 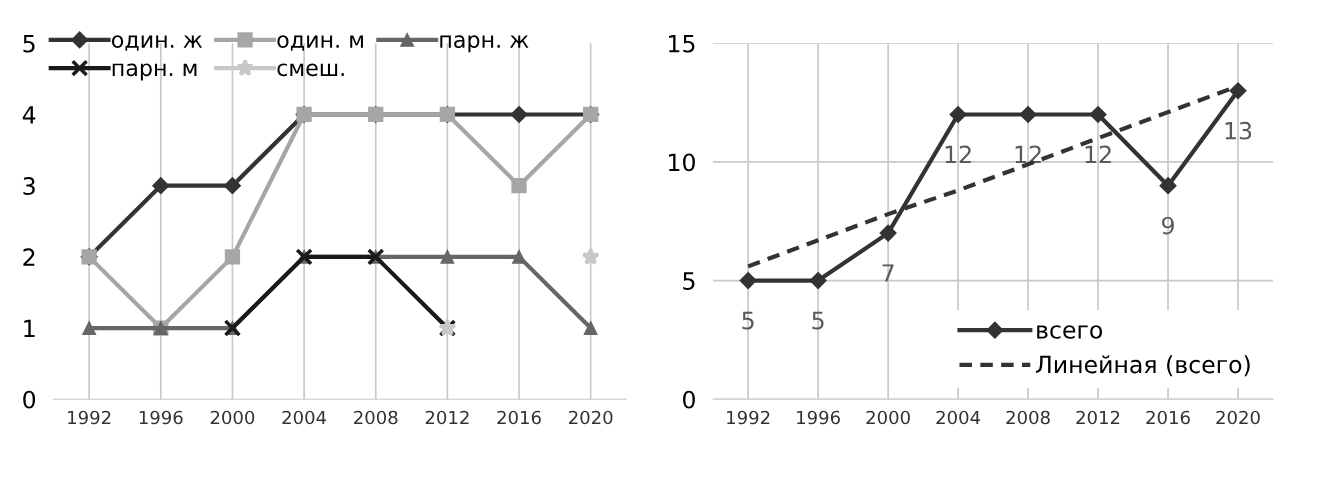 I want to click on y-tick-label: 15, so click(x=682, y=44).